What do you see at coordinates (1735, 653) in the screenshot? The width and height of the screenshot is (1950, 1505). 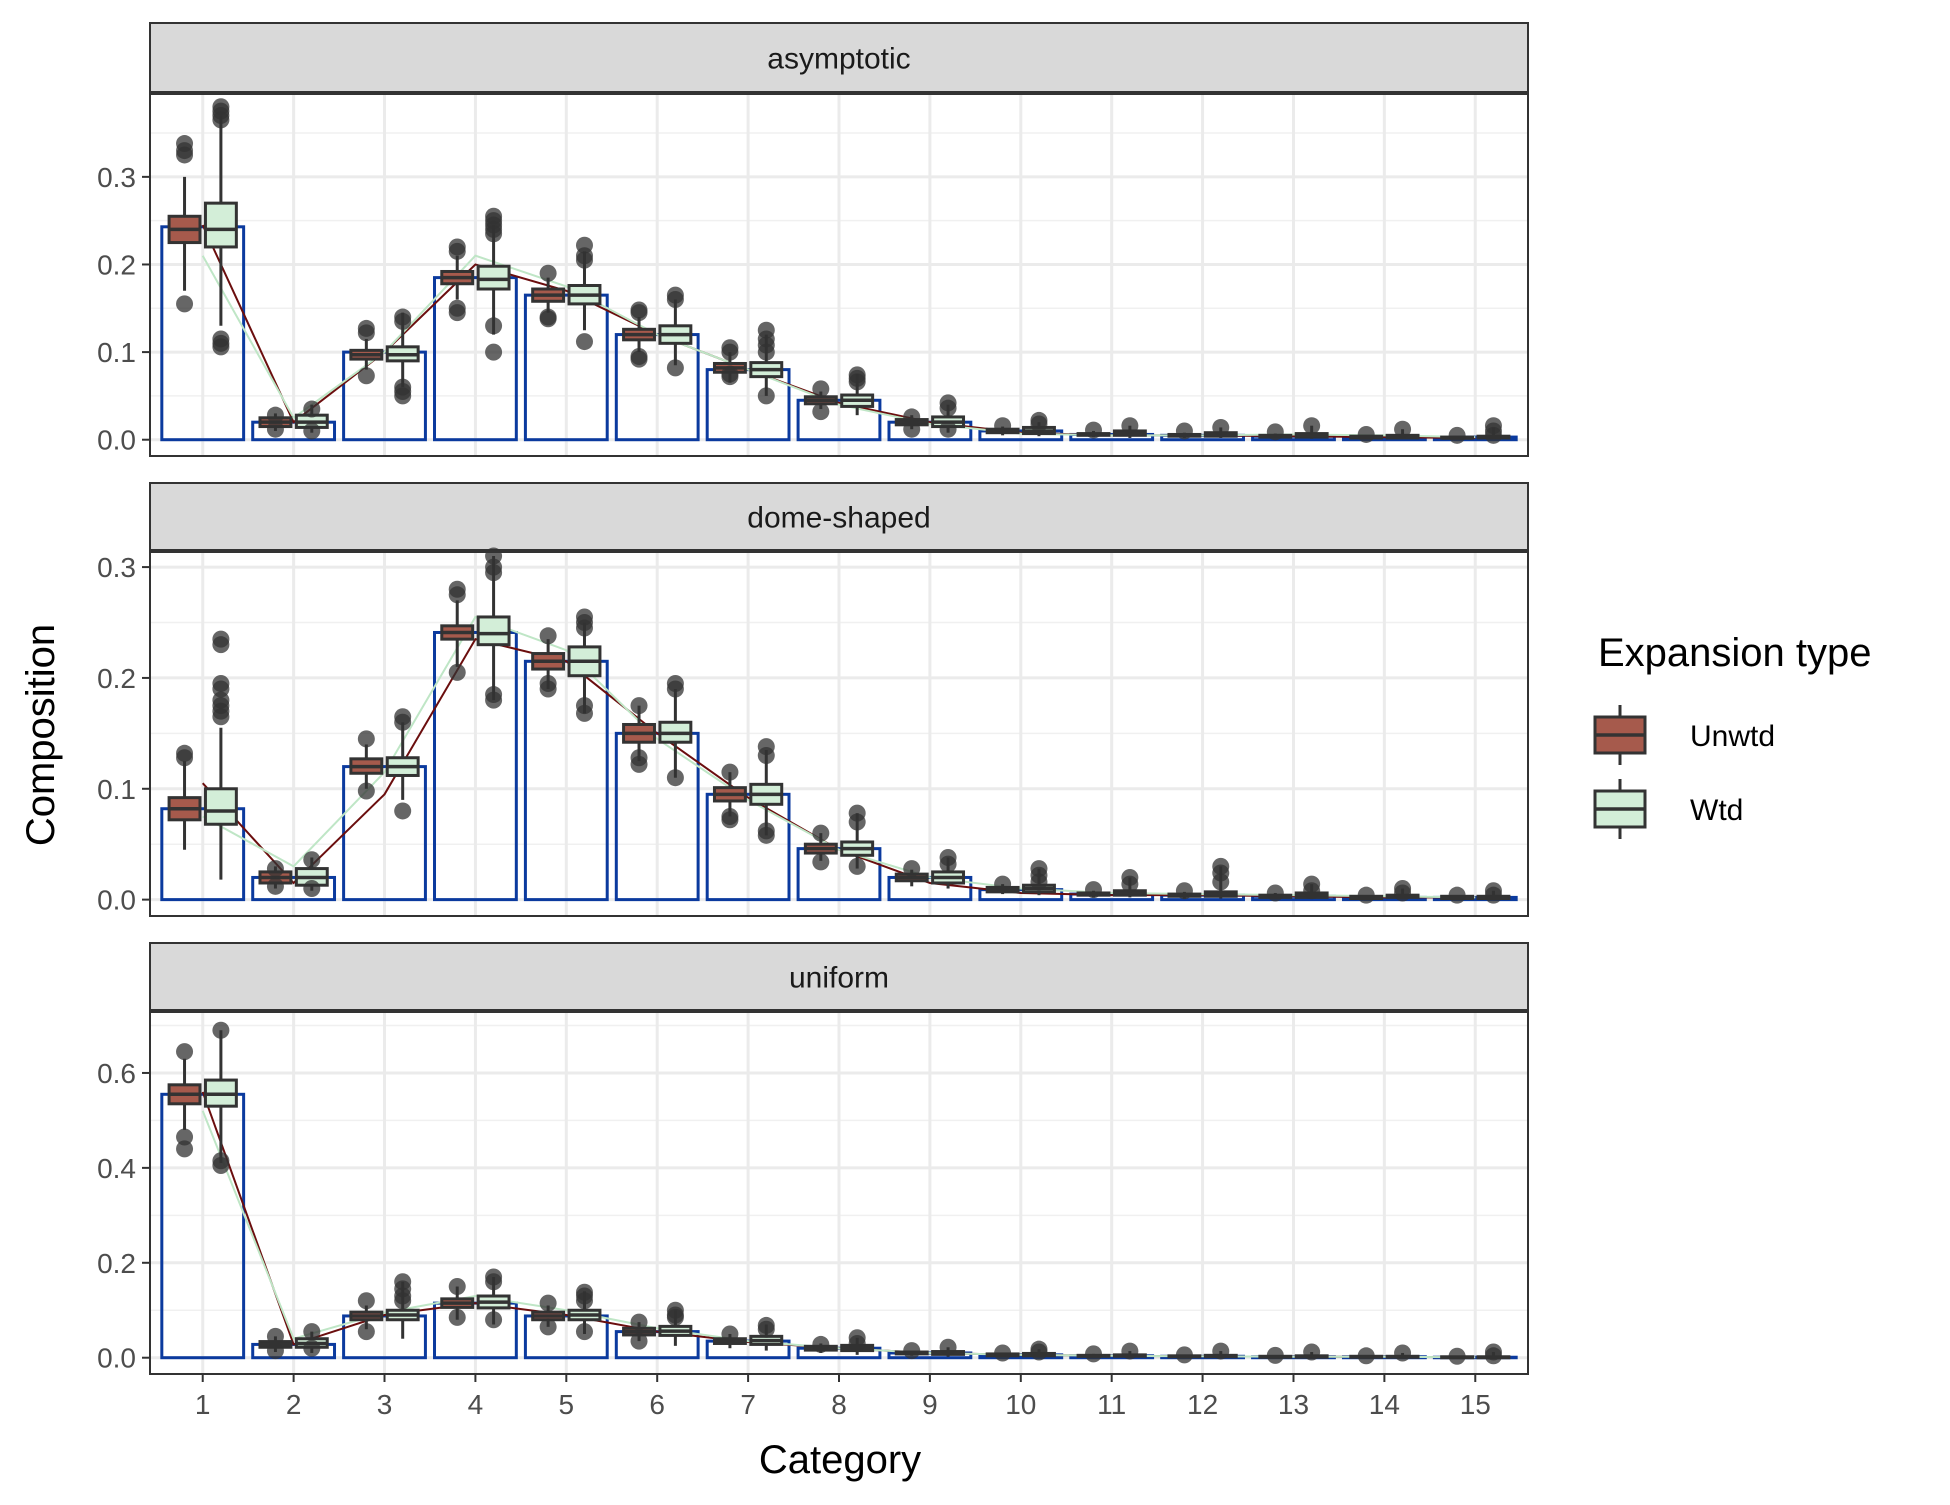 I see `legend-title: Expansion type` at bounding box center [1735, 653].